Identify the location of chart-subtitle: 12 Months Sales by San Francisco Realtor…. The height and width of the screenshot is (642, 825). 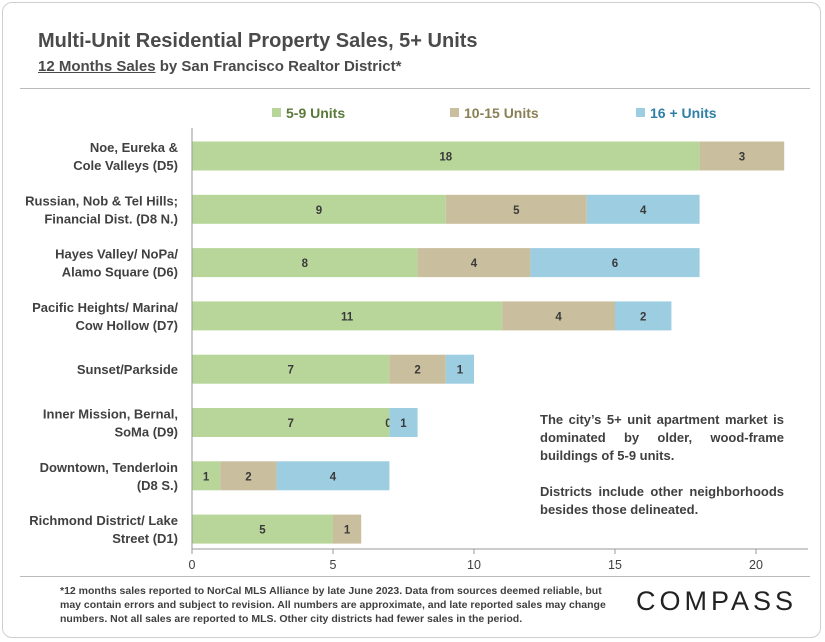
(219, 66).